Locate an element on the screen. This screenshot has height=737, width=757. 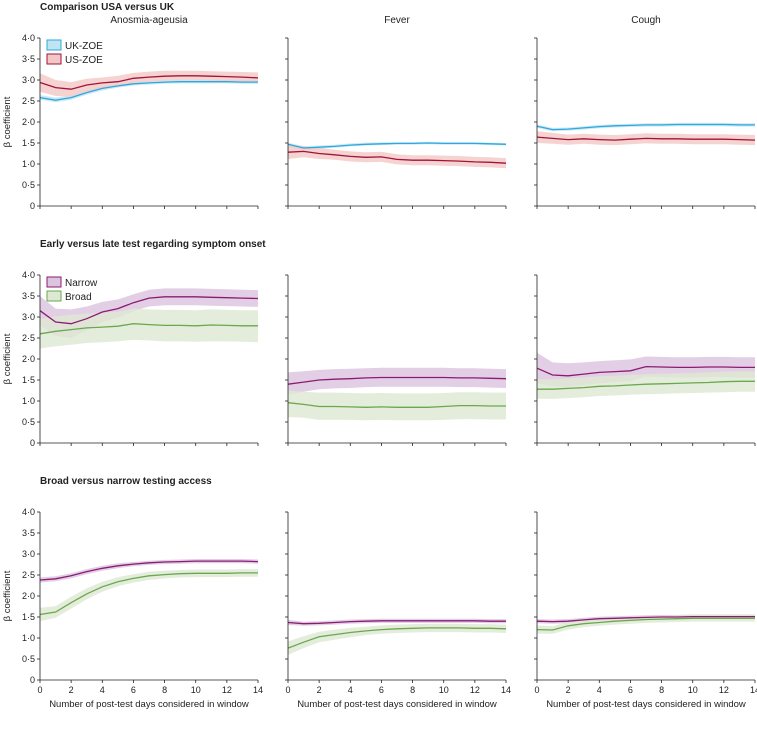
legend-swatch-broad is located at coordinates (54, 296).